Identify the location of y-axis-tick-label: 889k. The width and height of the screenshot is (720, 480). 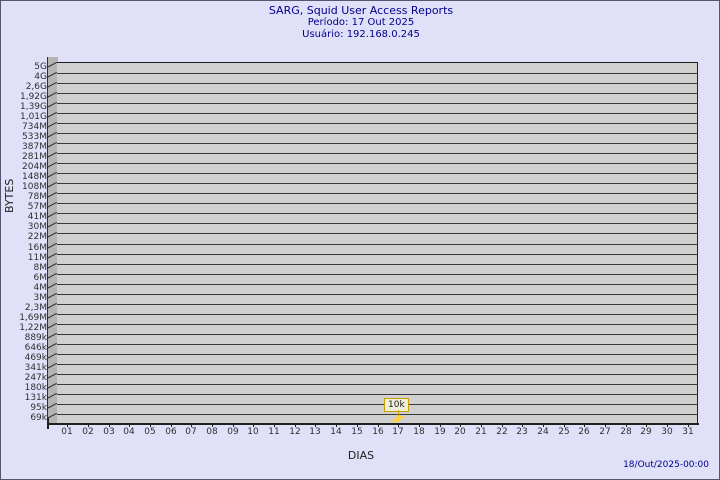
(35, 337).